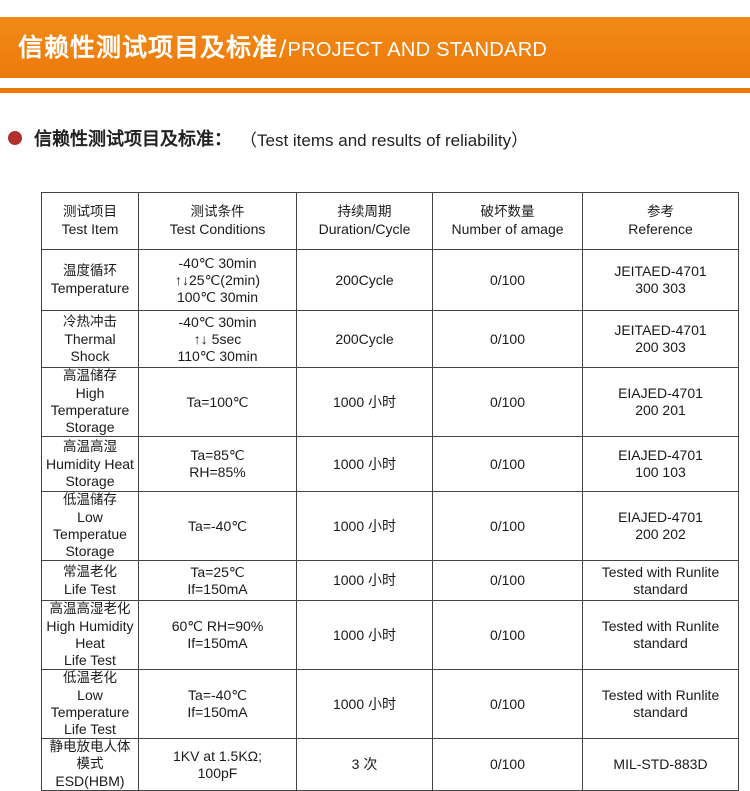  Describe the element at coordinates (660, 464) in the screenshot. I see `reference-cell: EIAJED-4701 100 103` at that location.